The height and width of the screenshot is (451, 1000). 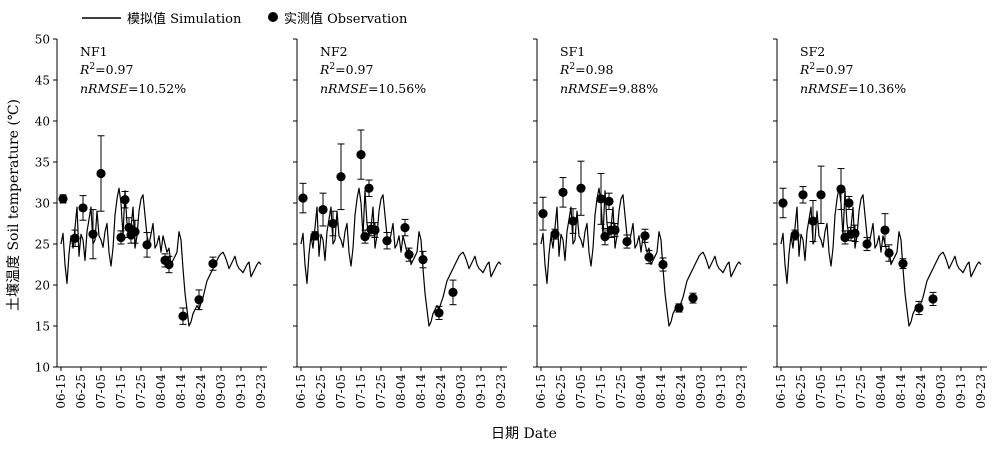 I want to click on y-tick-label: 15, so click(x=42, y=327).